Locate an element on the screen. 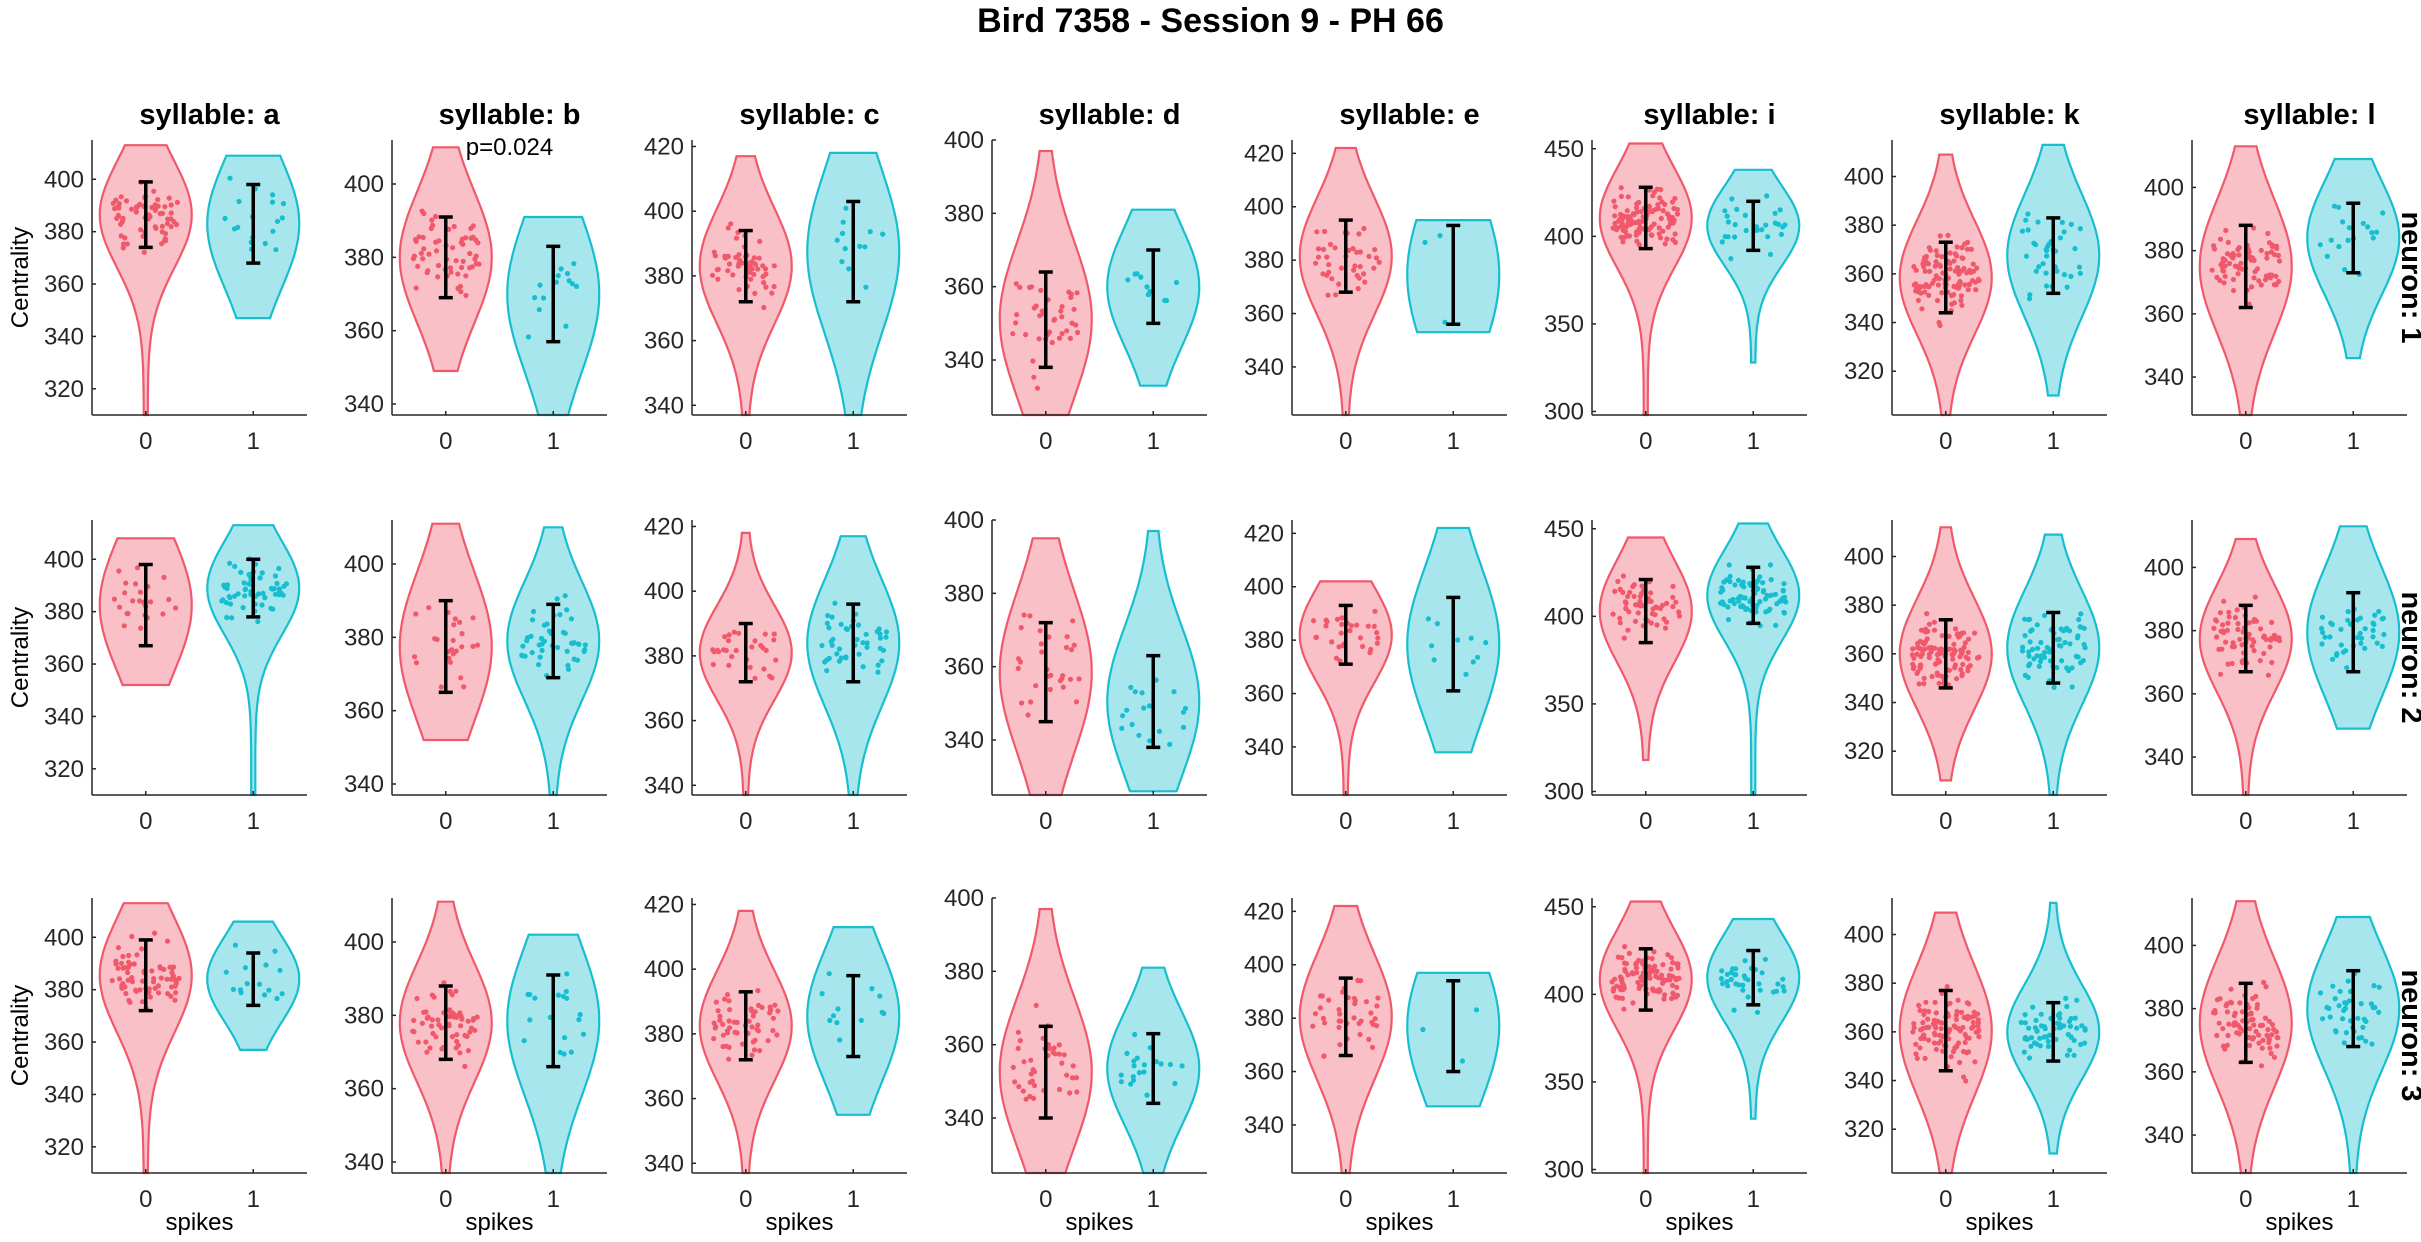  y-tick-label: 380 is located at coordinates (664, 276).